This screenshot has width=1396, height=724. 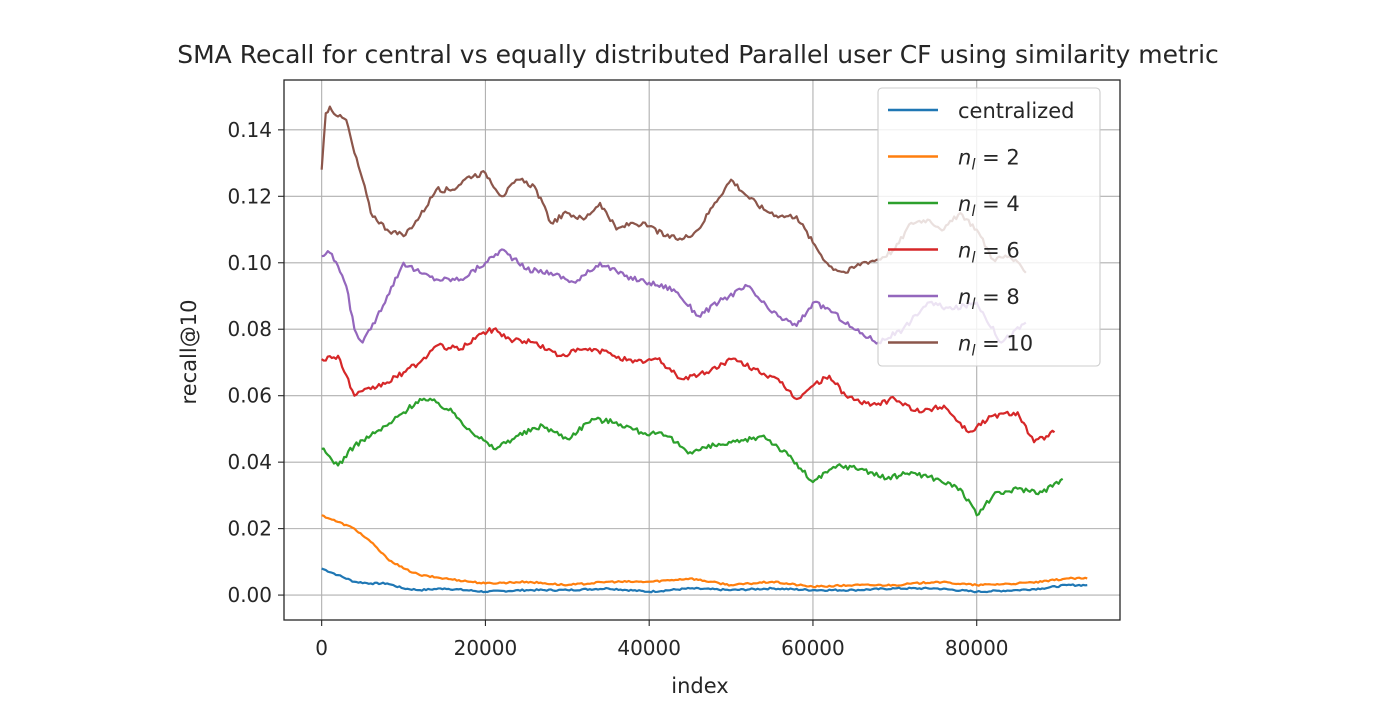 I want to click on y-tick-label: 0.08, so click(x=249, y=329).